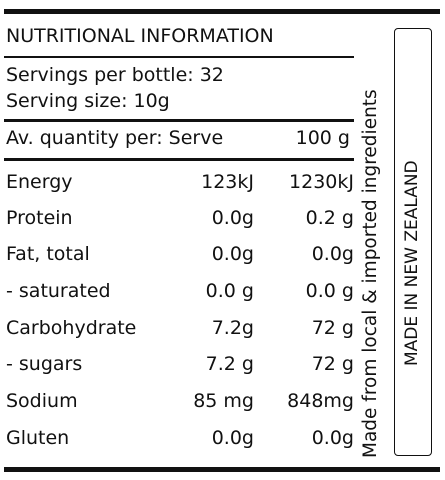  What do you see at coordinates (71, 328) in the screenshot?
I see `nutrient-name: Carbohydrate` at bounding box center [71, 328].